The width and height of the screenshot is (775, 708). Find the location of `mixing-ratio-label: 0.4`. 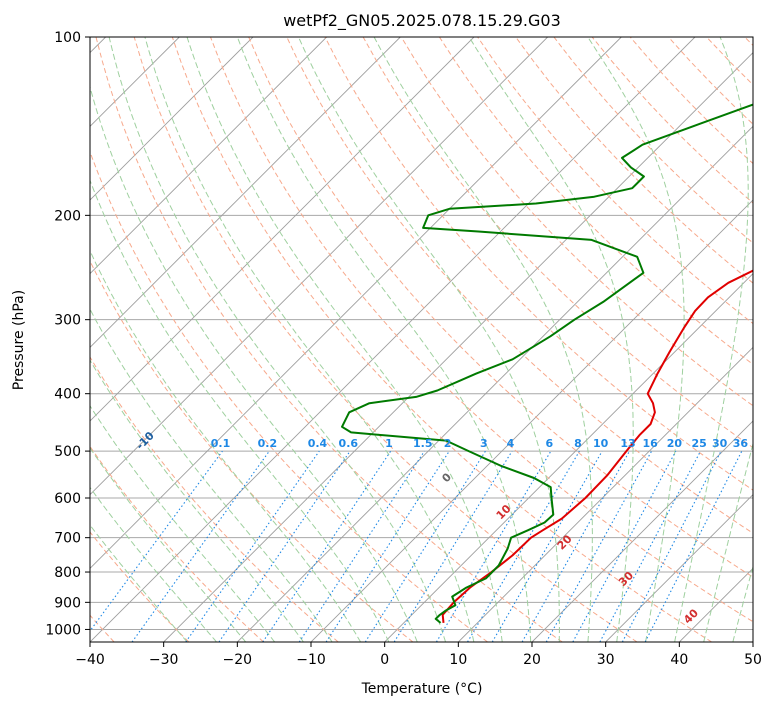

mixing-ratio-label: 0.4 is located at coordinates (318, 443).